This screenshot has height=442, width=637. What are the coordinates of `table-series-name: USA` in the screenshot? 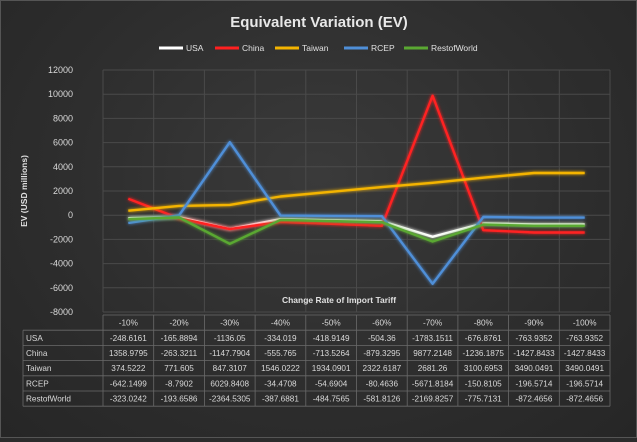 It's located at (34, 338).